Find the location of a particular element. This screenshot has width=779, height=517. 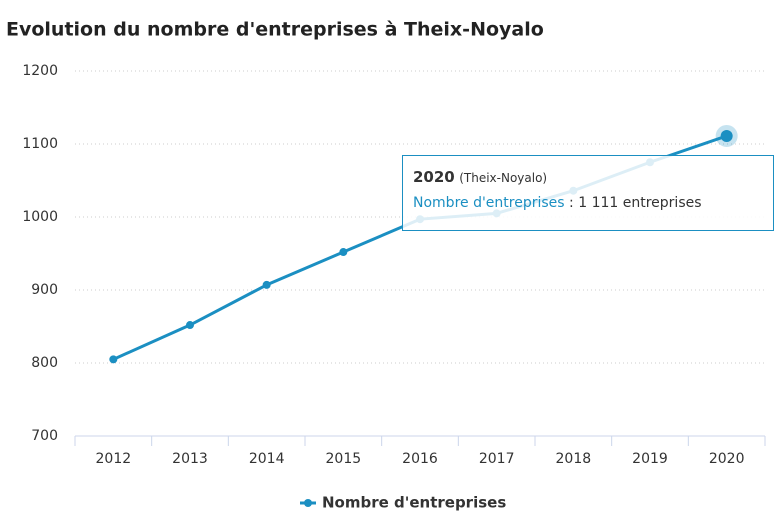

x-tick-label: 2013 is located at coordinates (190, 459).